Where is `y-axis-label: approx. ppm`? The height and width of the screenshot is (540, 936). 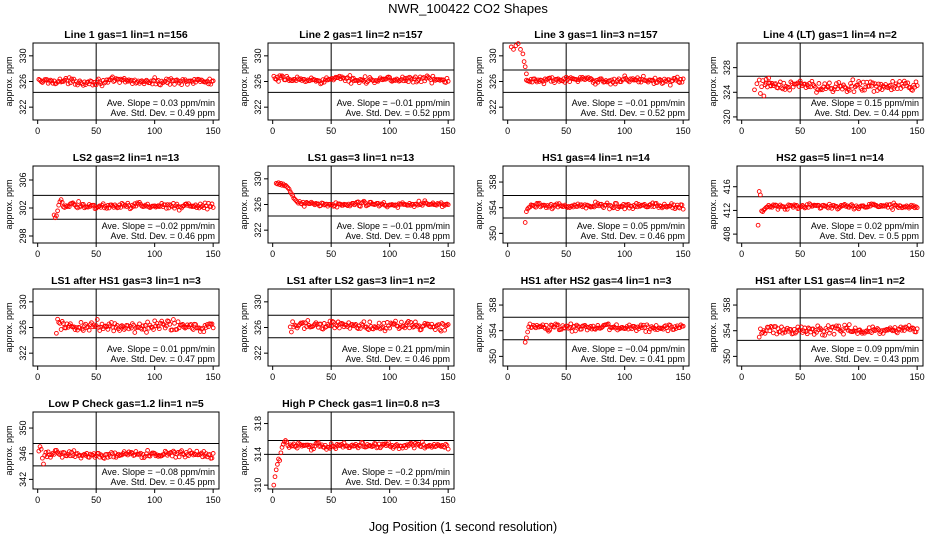
y-axis-label: approx. ppm is located at coordinates (9, 204).